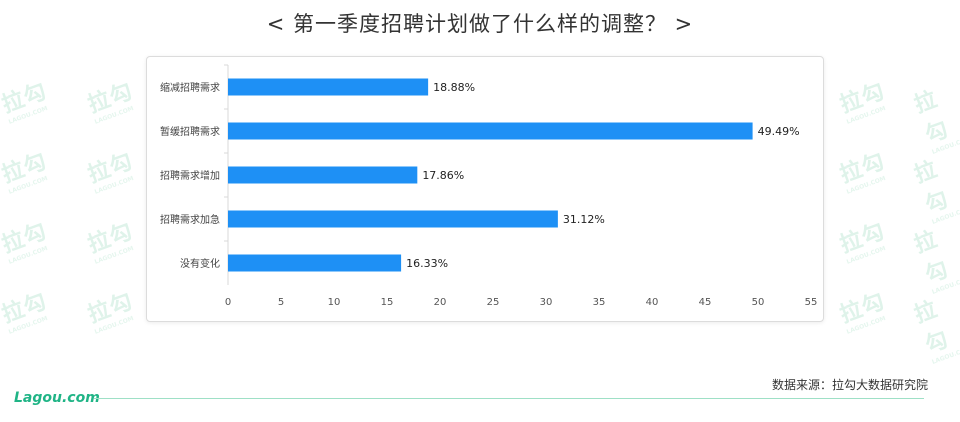 This screenshot has width=960, height=422. Describe the element at coordinates (200, 263) in the screenshot. I see `category-label: 没有变化` at that location.